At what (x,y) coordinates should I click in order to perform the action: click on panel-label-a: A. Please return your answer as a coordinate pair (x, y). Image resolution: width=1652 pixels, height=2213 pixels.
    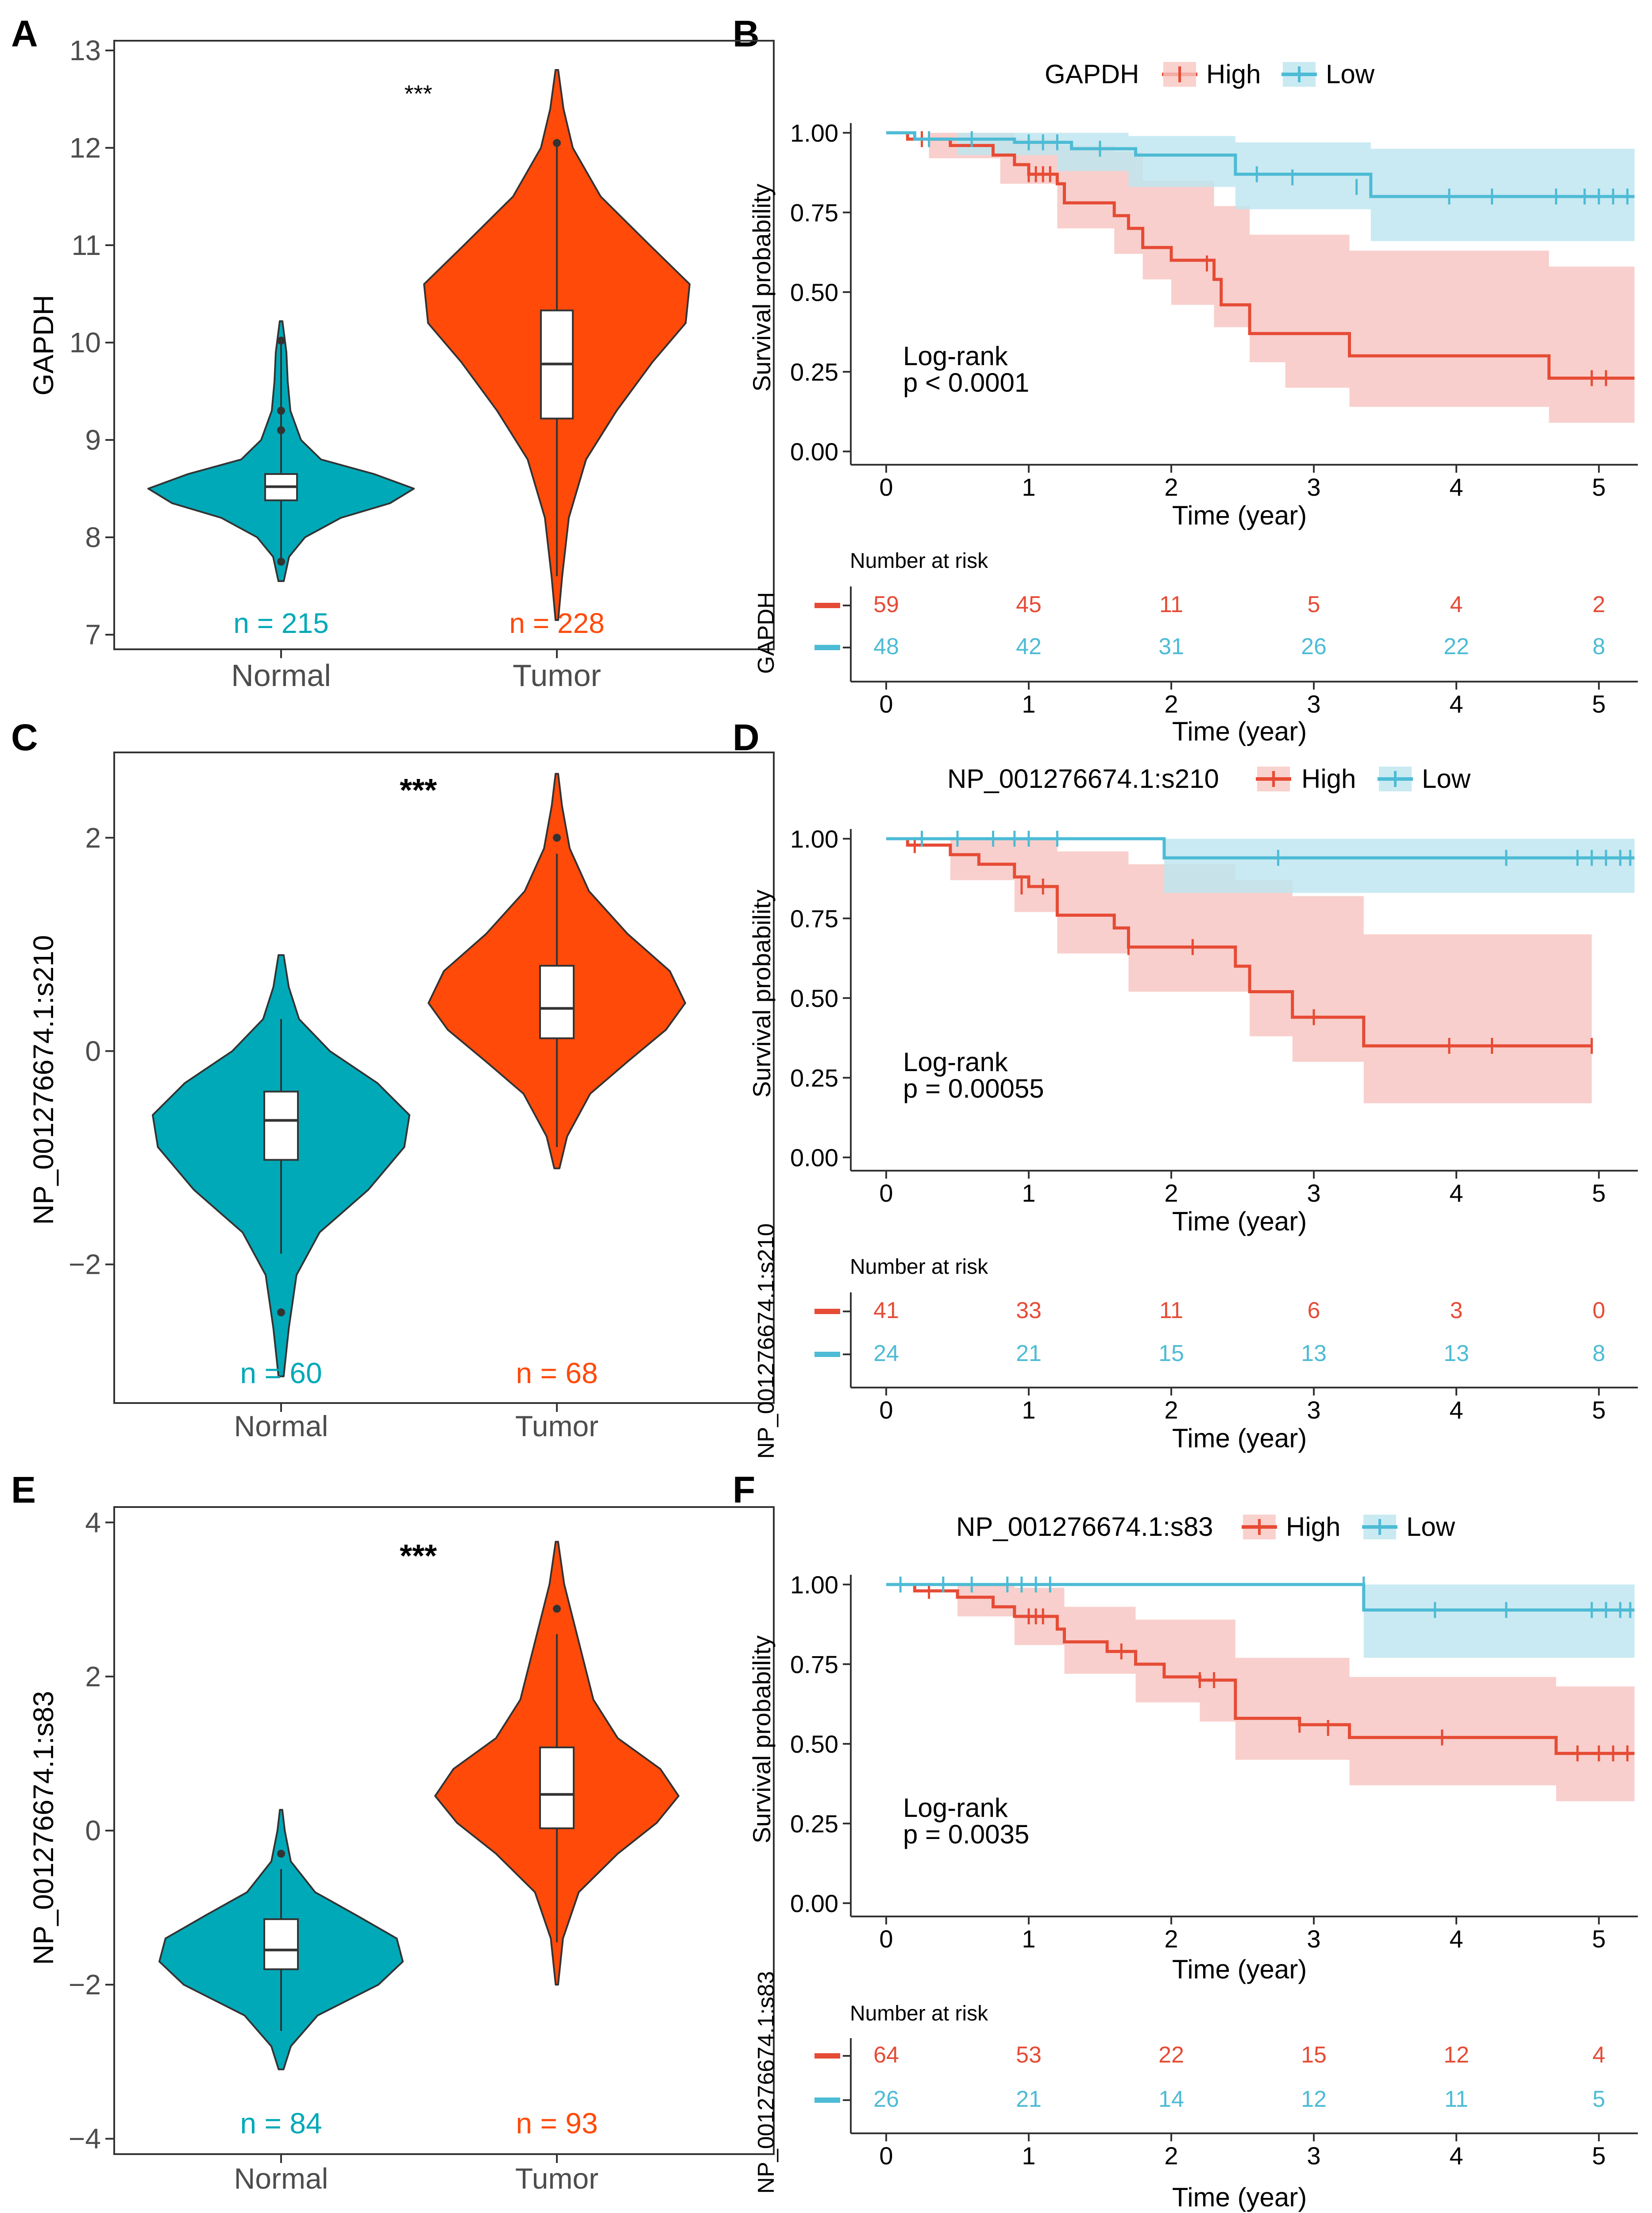
    Looking at the image, I should click on (24, 33).